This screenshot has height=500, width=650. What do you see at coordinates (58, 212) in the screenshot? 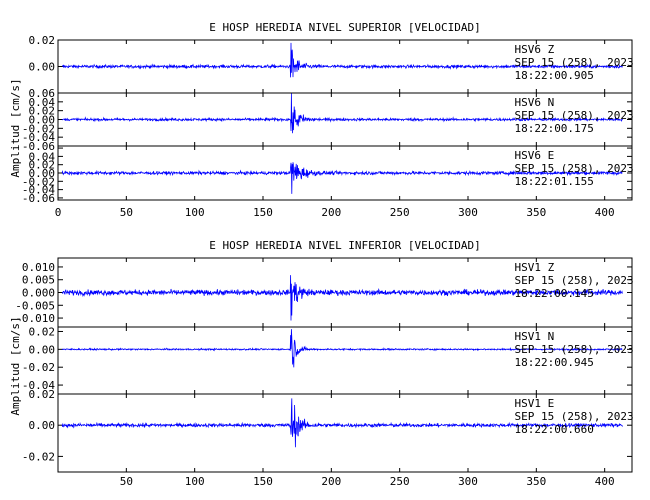
I see `x-tick-label: 0` at bounding box center [58, 212].